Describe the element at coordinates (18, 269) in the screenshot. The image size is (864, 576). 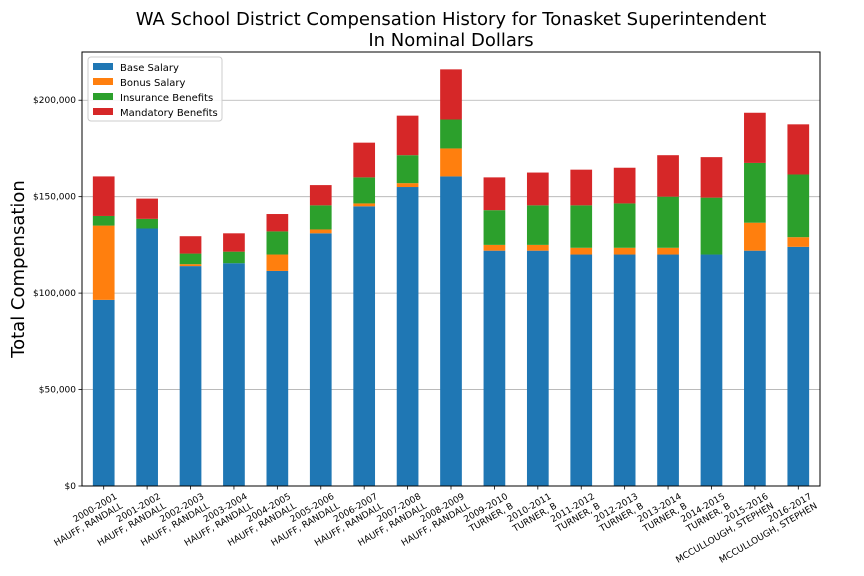
I see `y-axis-label: Total Compensation` at that location.